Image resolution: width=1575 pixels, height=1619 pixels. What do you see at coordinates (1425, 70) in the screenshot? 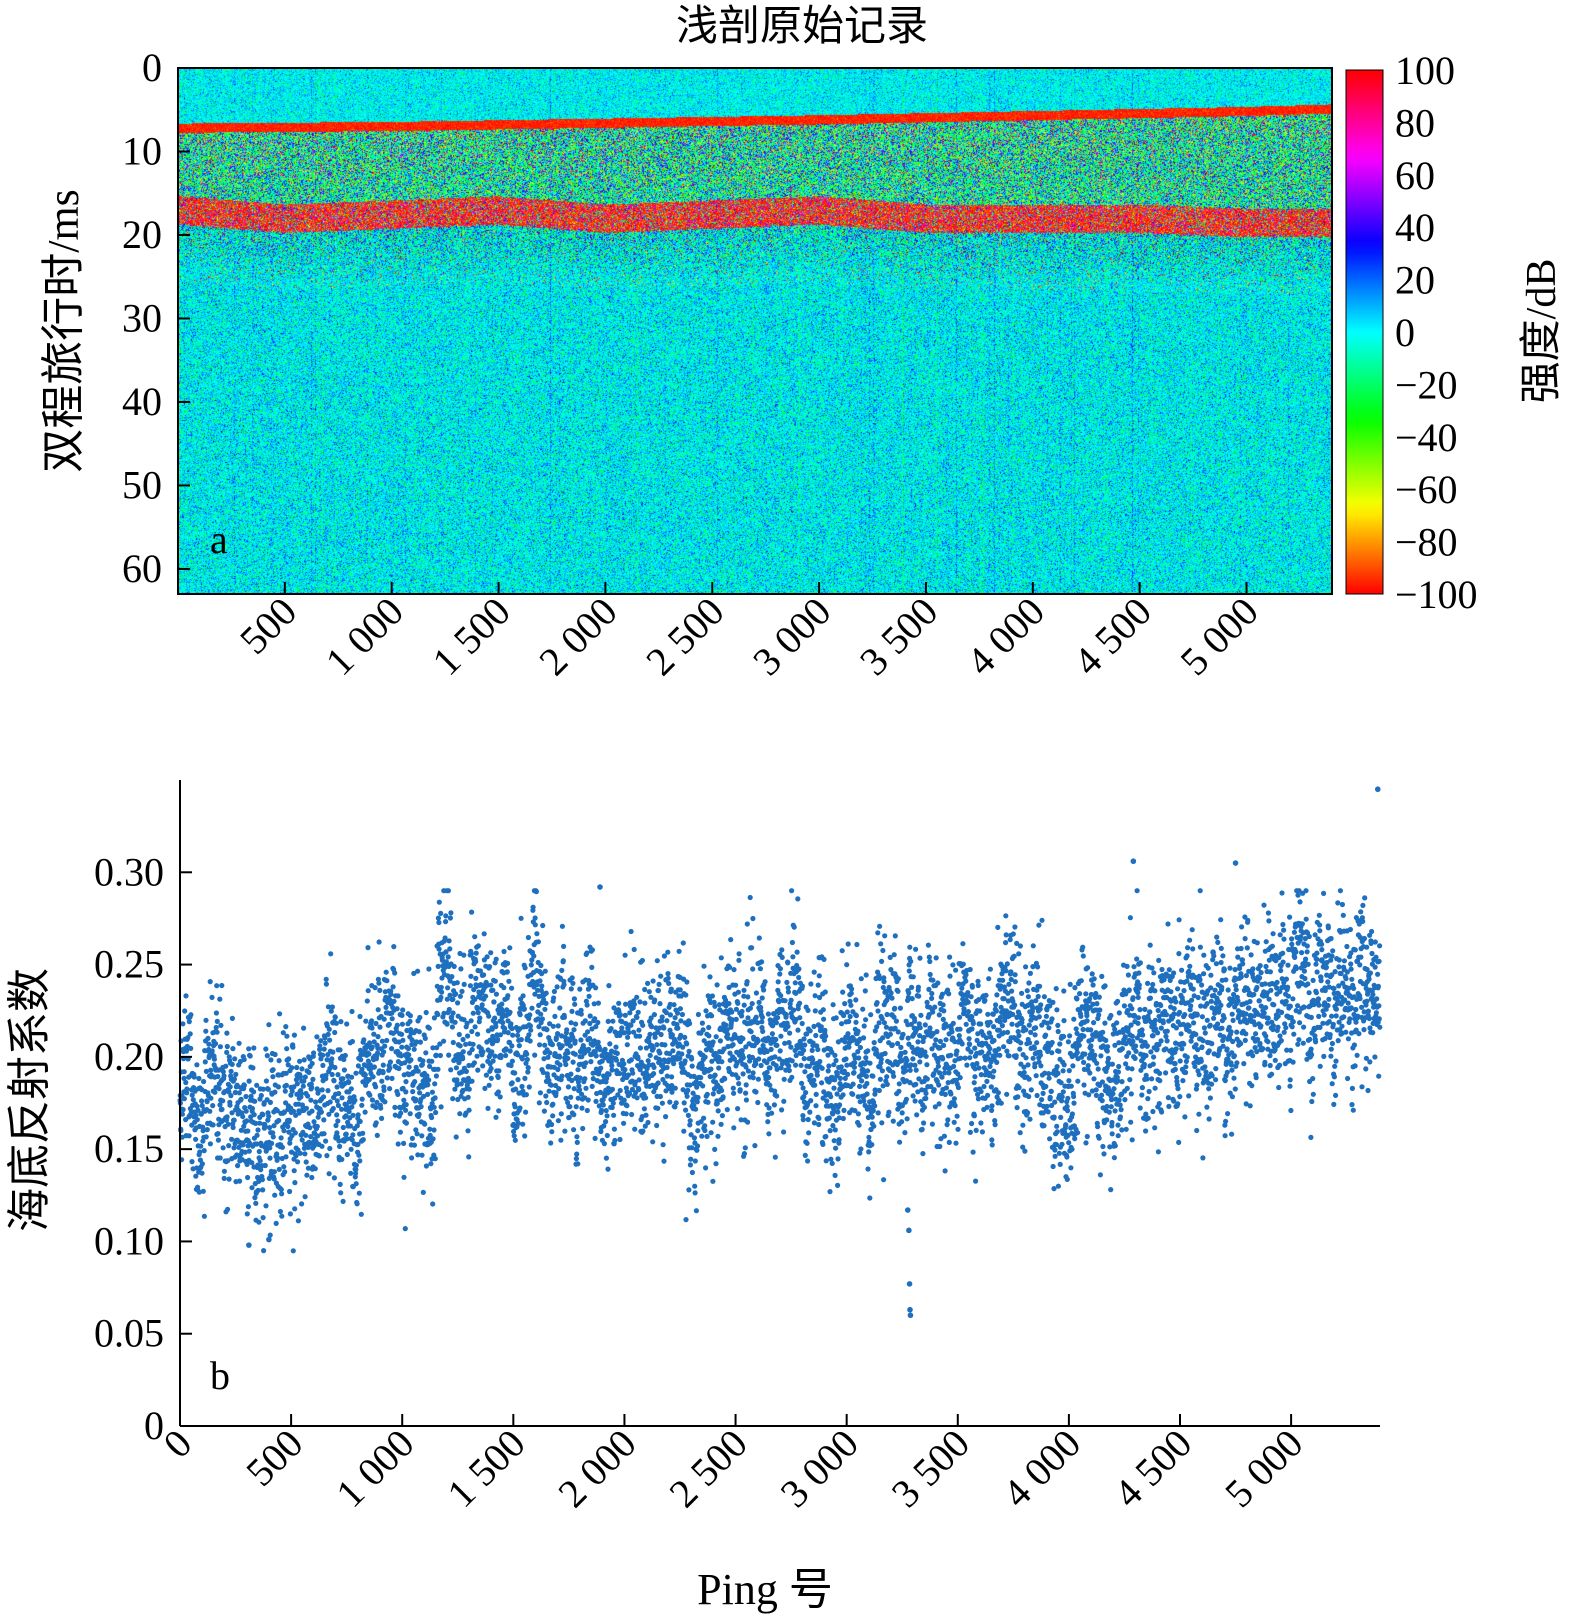
I see `colorbar-tick-label: 100` at bounding box center [1425, 70].